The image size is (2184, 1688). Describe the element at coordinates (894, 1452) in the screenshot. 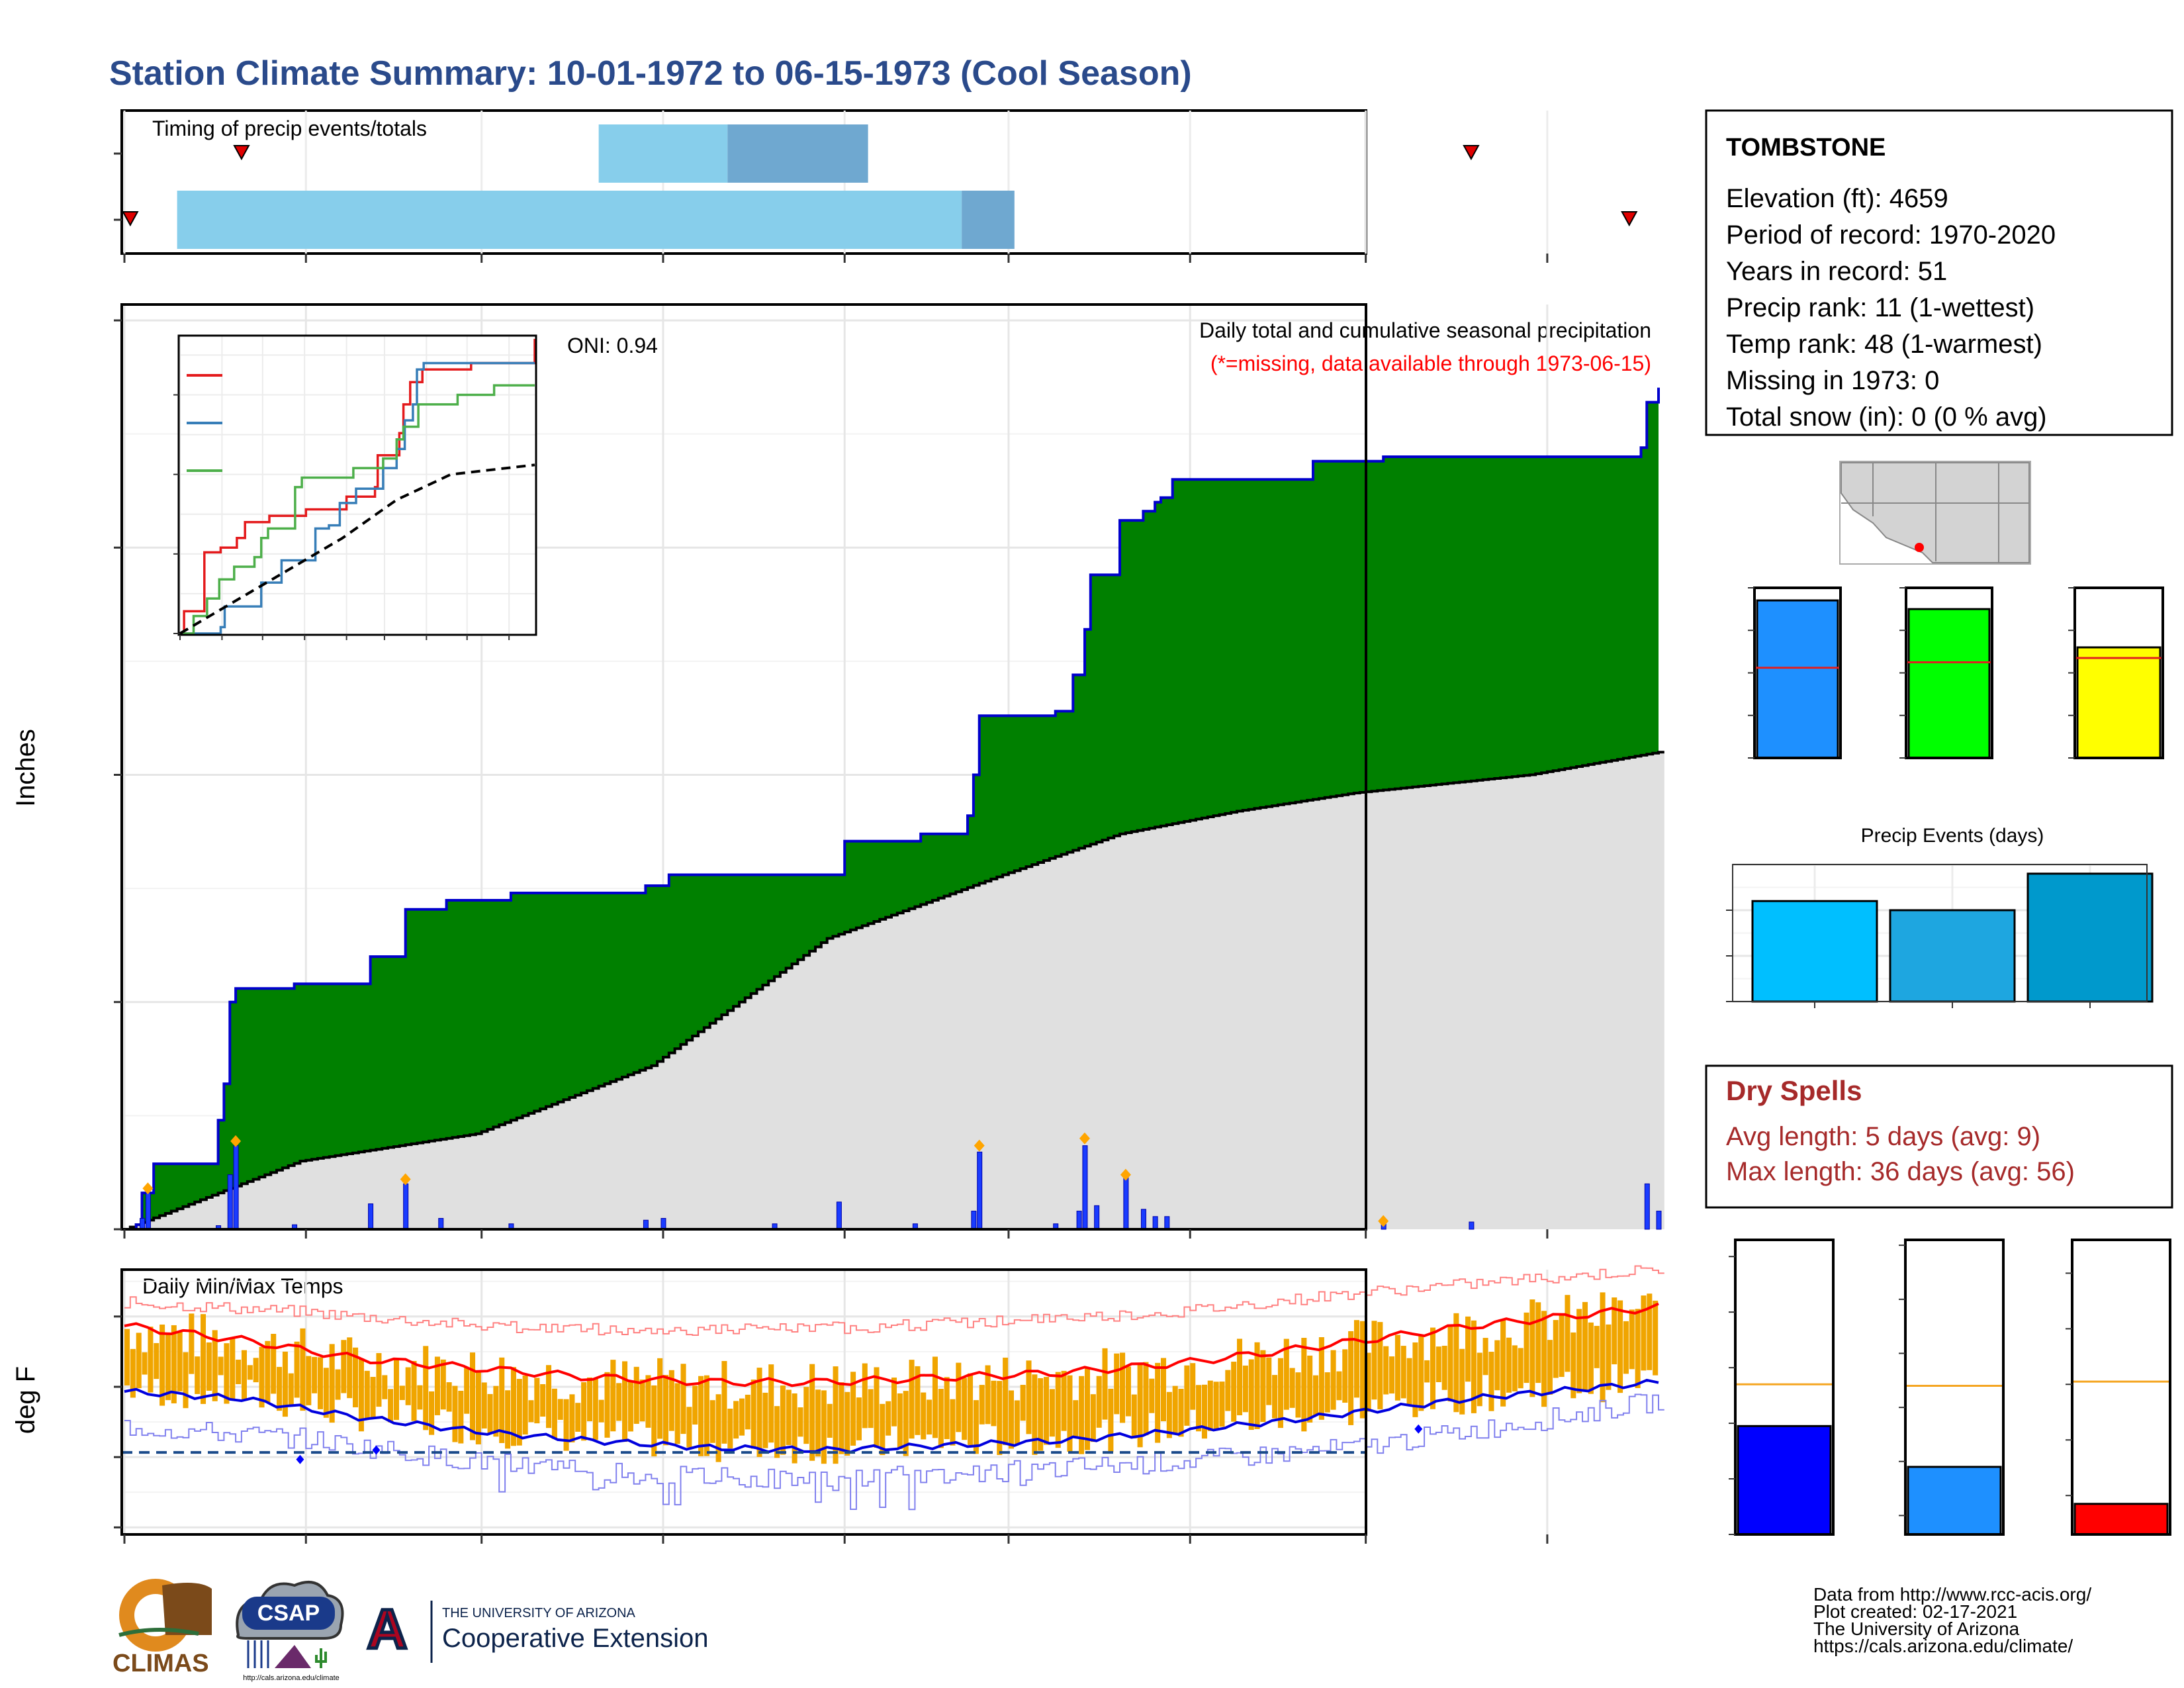

I see `record-low-line` at that location.